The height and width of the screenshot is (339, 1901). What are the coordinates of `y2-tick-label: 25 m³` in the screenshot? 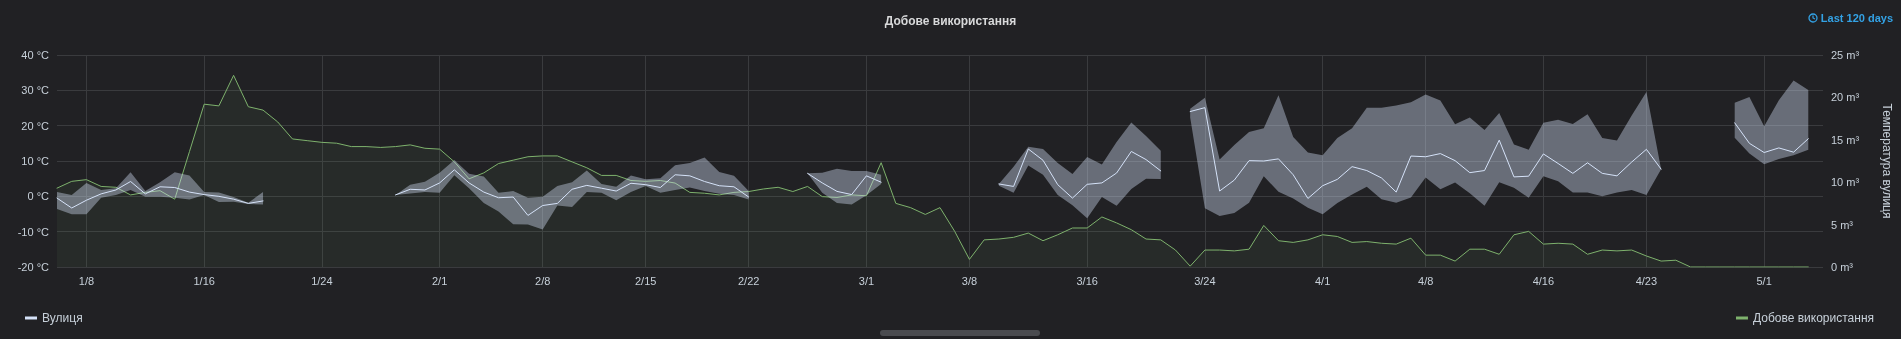 It's located at (1845, 55).